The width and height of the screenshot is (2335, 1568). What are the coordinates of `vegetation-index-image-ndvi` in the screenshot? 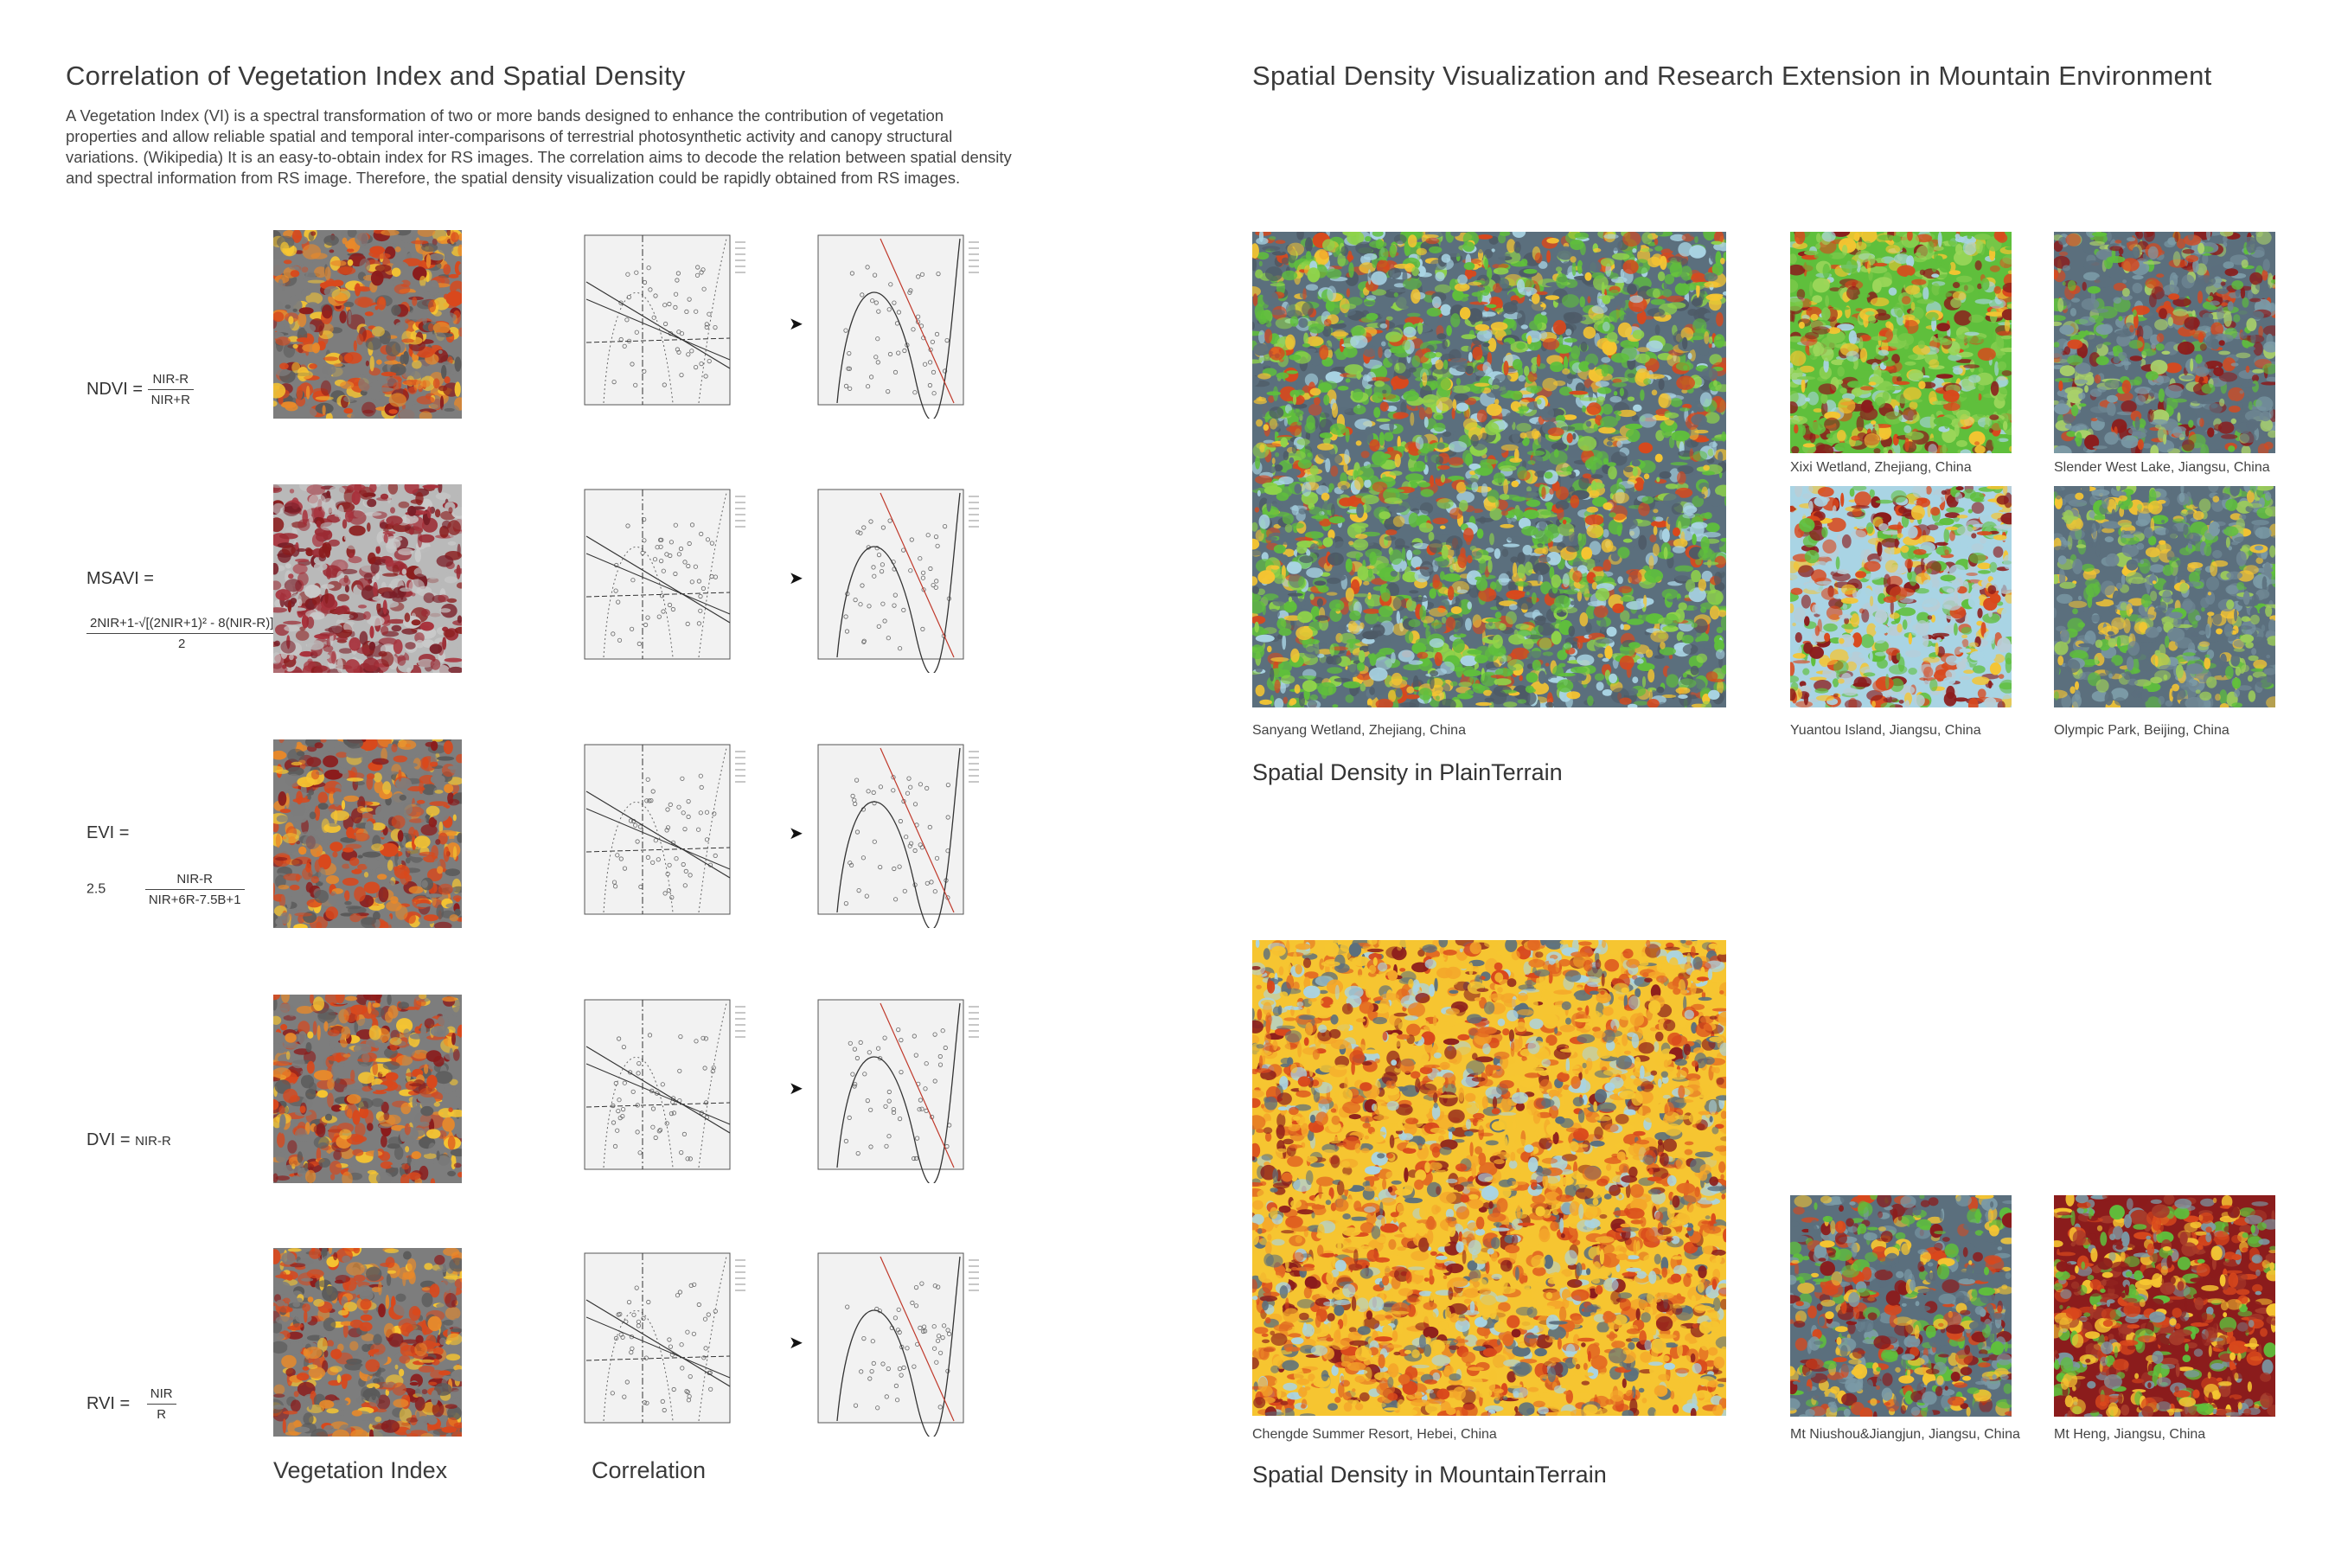 It's located at (367, 324).